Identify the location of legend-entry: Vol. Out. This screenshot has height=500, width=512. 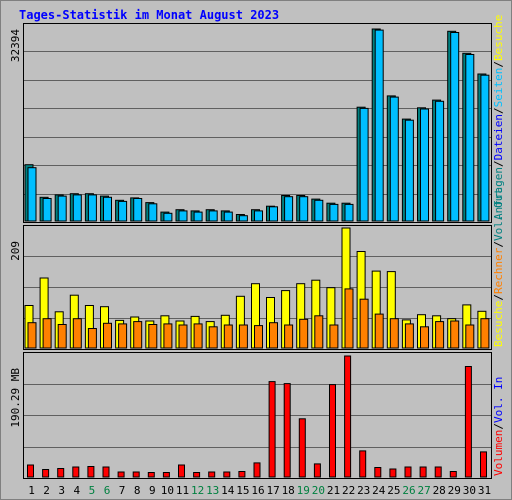
(498, 214).